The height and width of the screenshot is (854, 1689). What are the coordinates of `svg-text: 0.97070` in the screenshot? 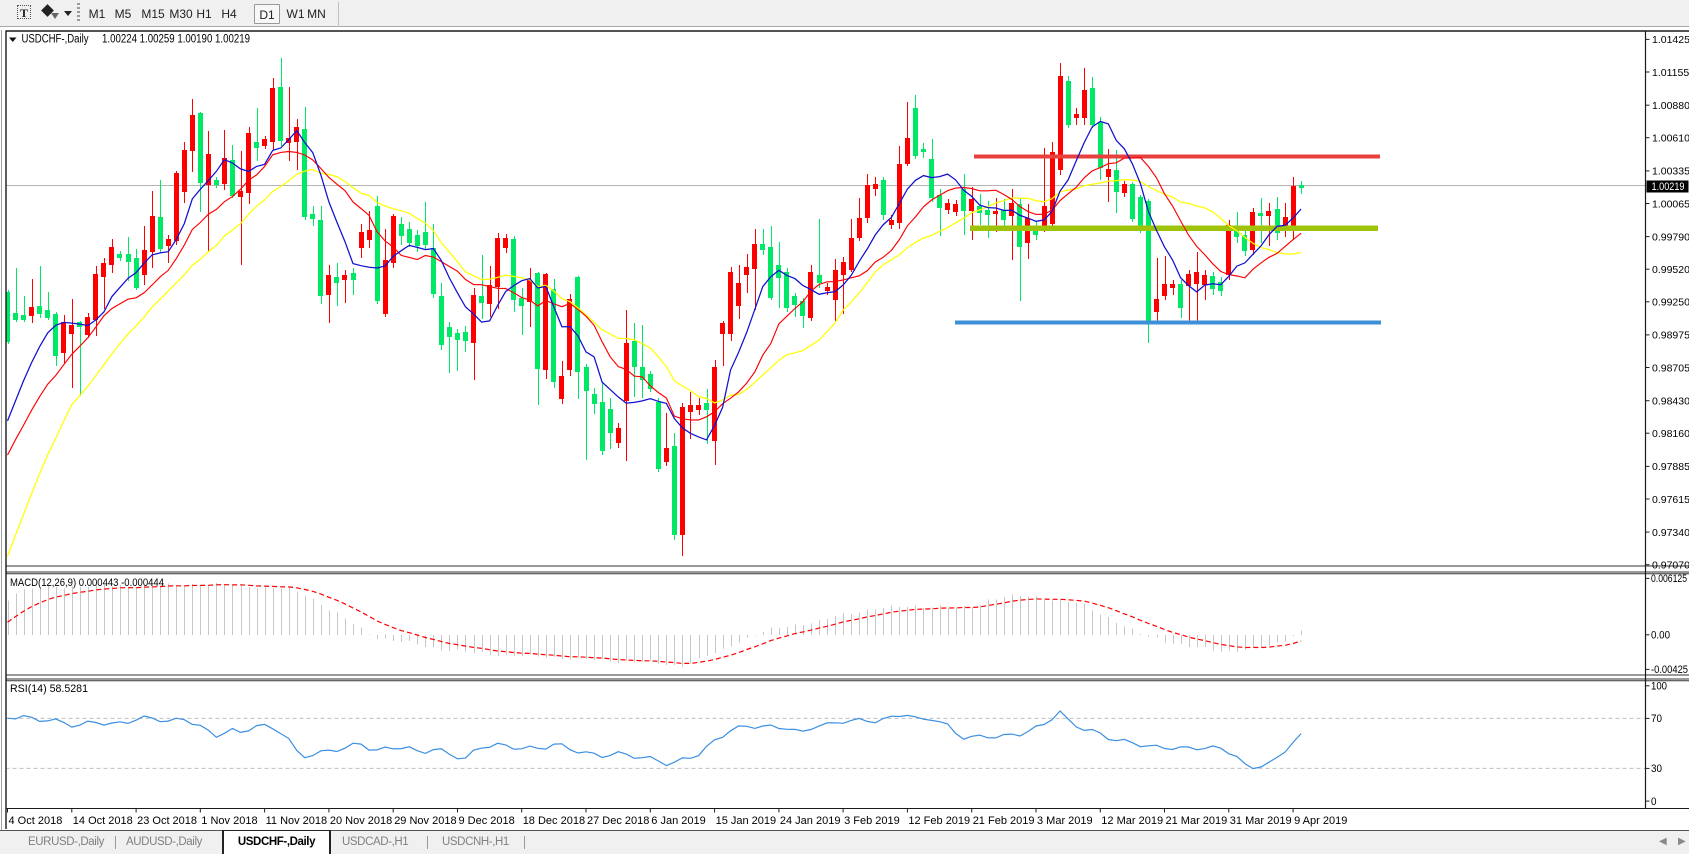 It's located at (1670, 566).